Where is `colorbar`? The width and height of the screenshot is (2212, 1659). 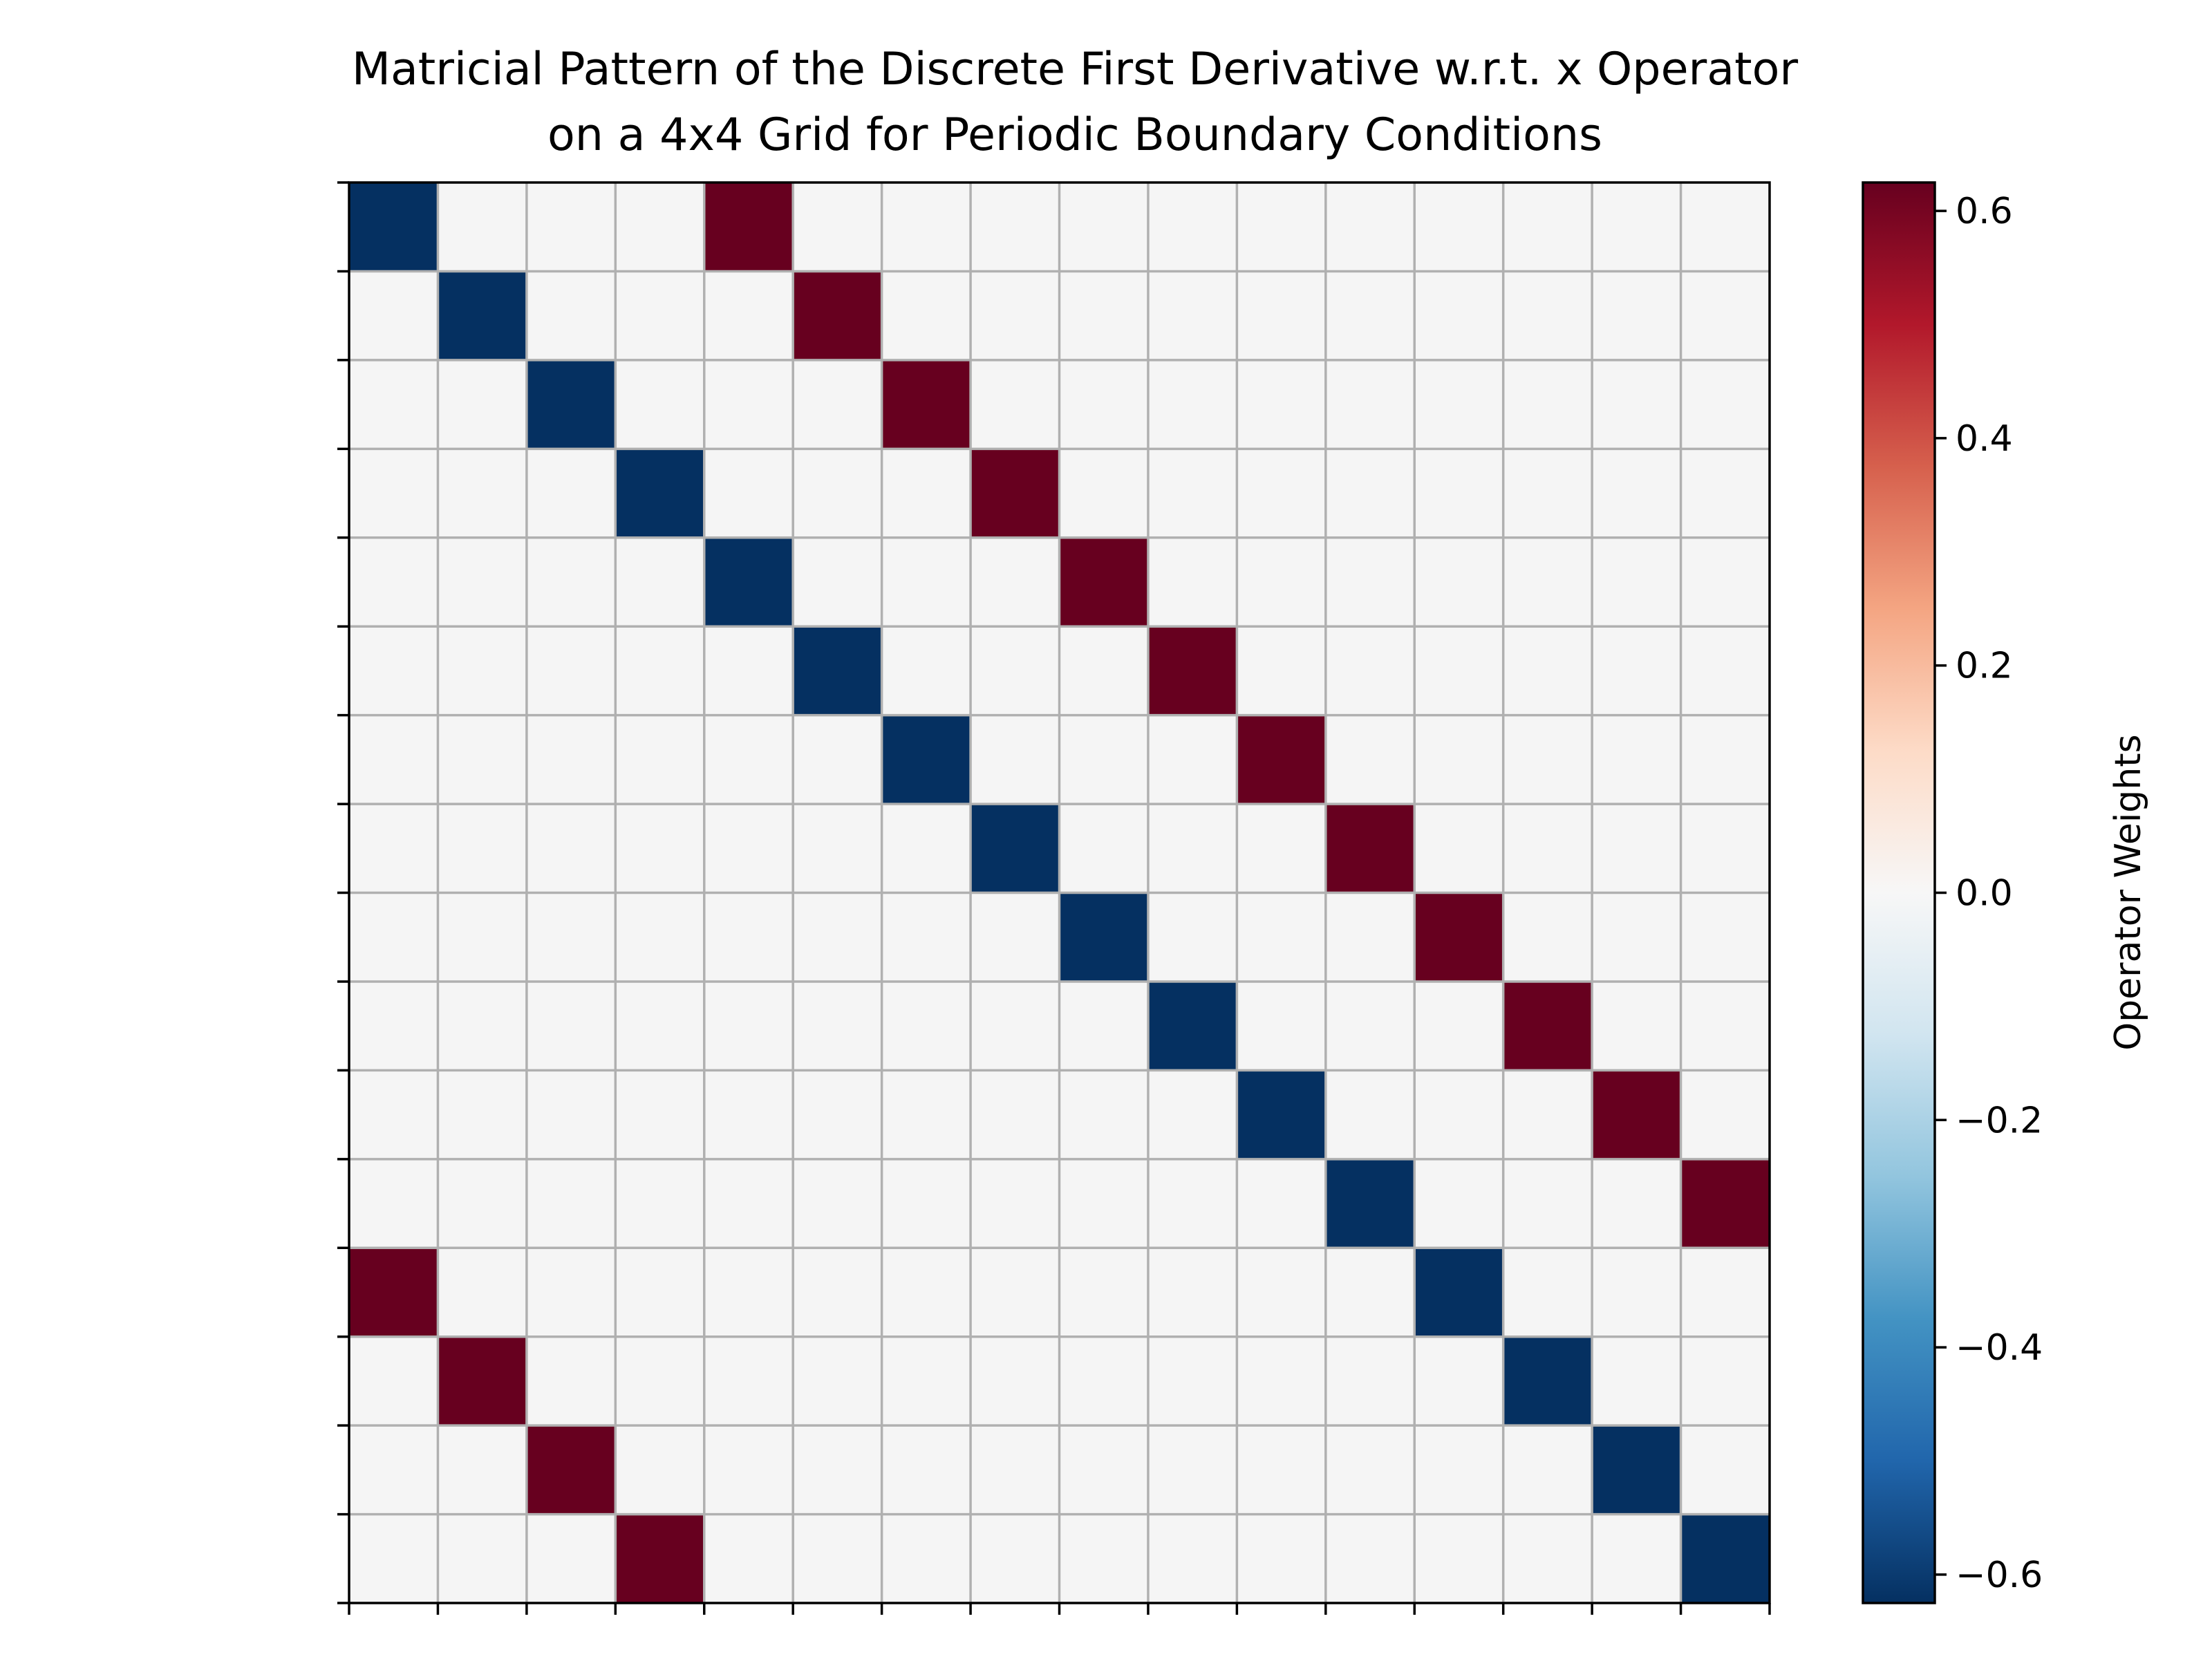 colorbar is located at coordinates (1899, 892).